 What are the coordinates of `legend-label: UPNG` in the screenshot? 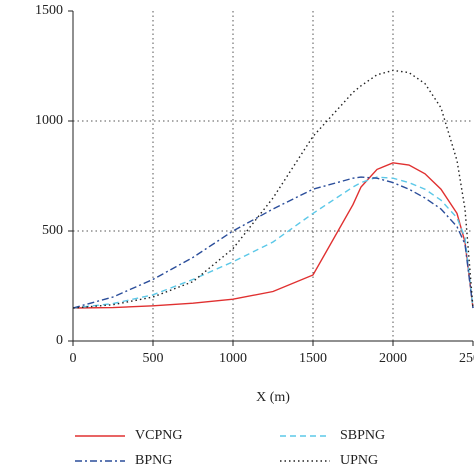 It's located at (359, 460).